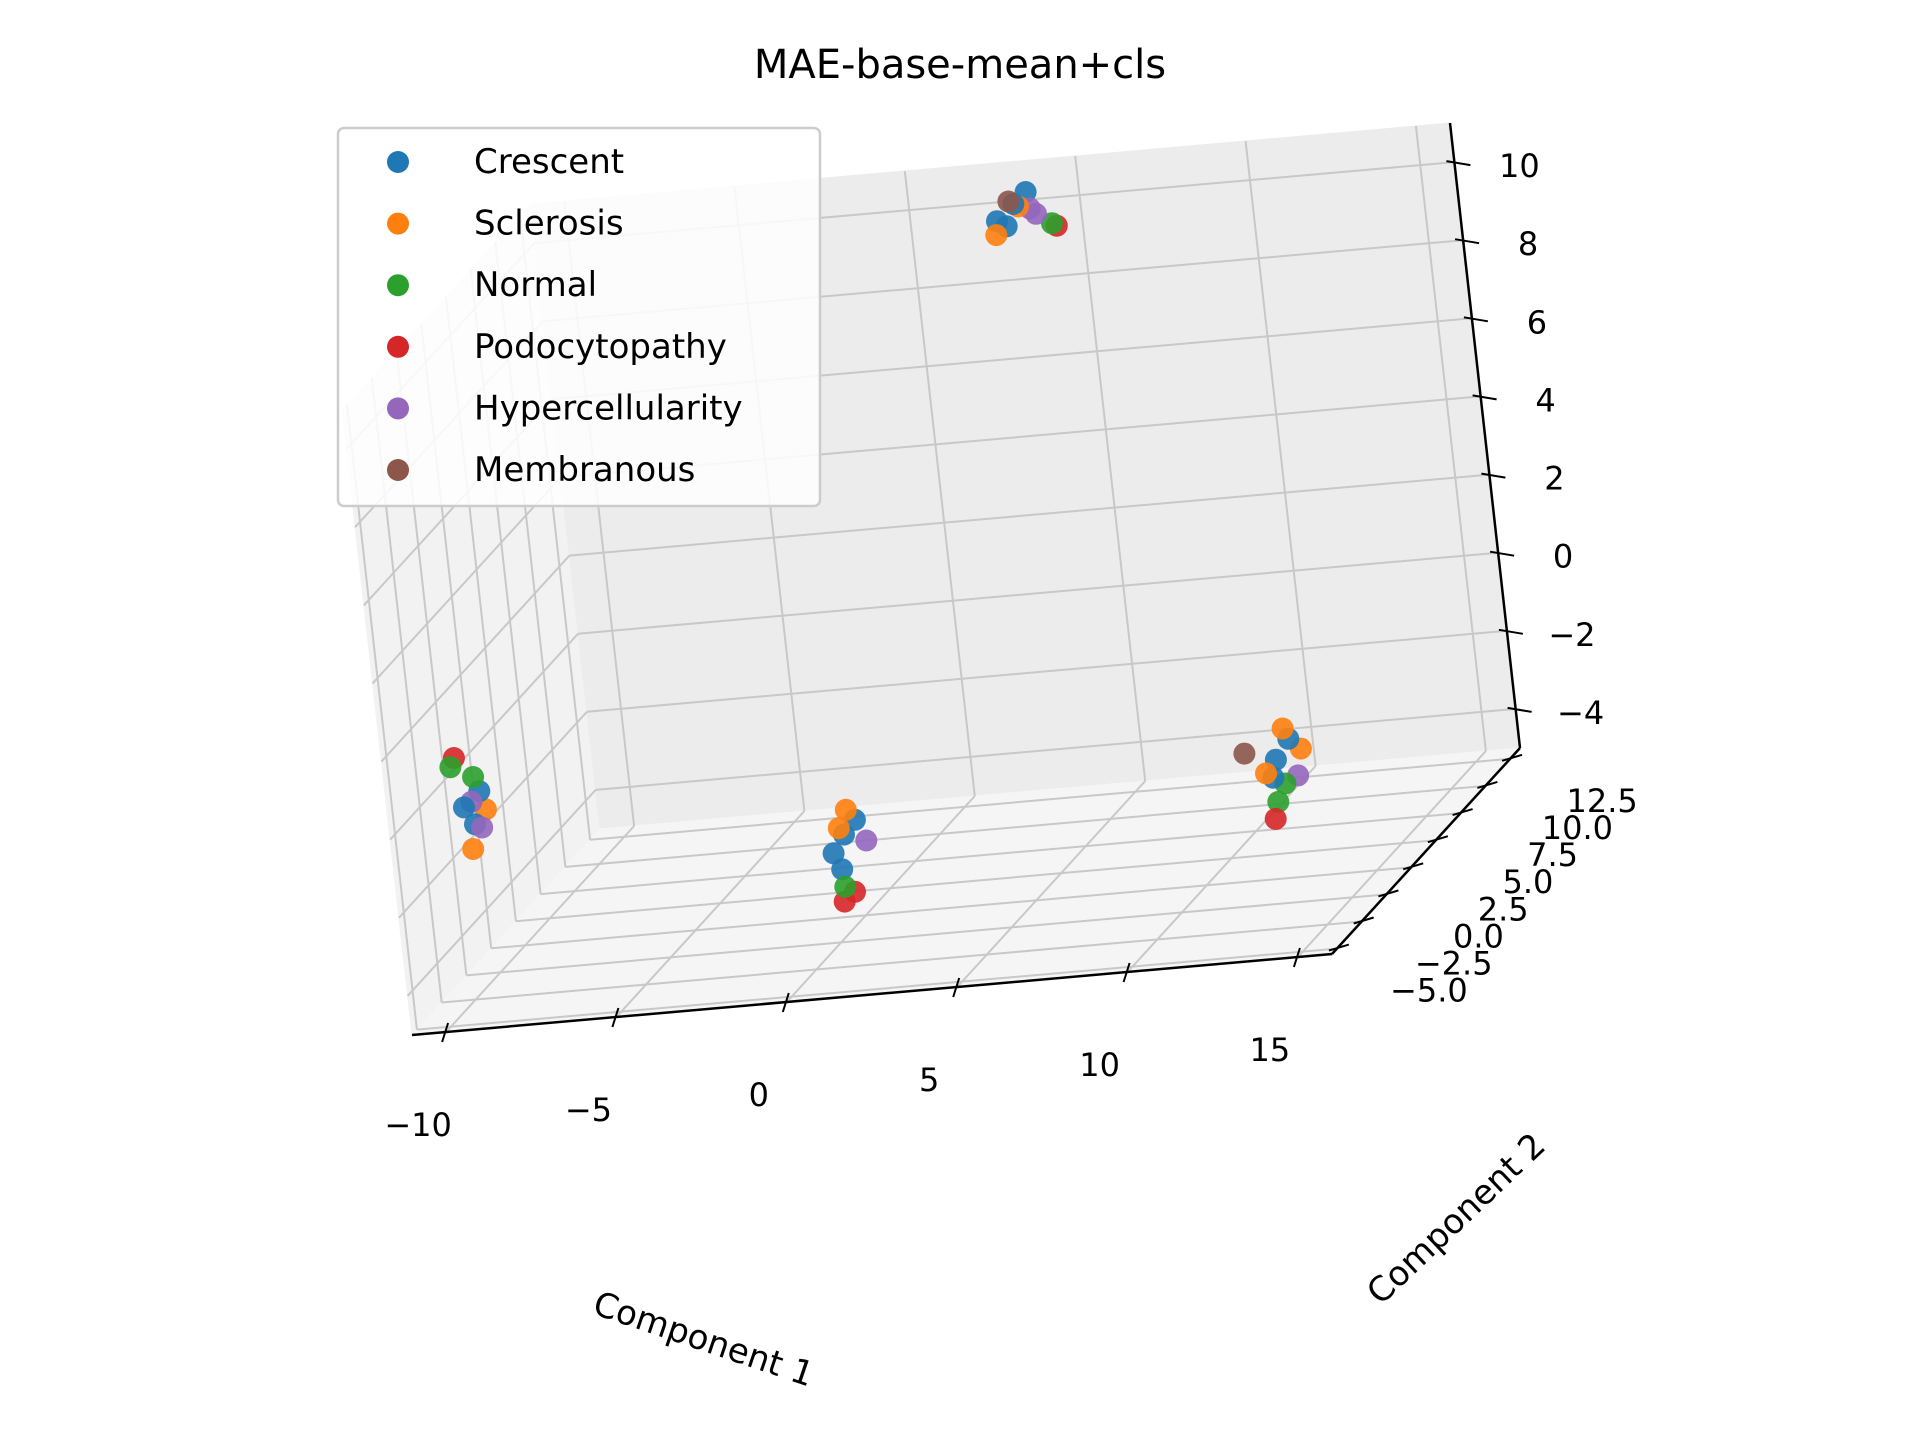  What do you see at coordinates (535, 285) in the screenshot?
I see `legend-label-normal: Normal` at bounding box center [535, 285].